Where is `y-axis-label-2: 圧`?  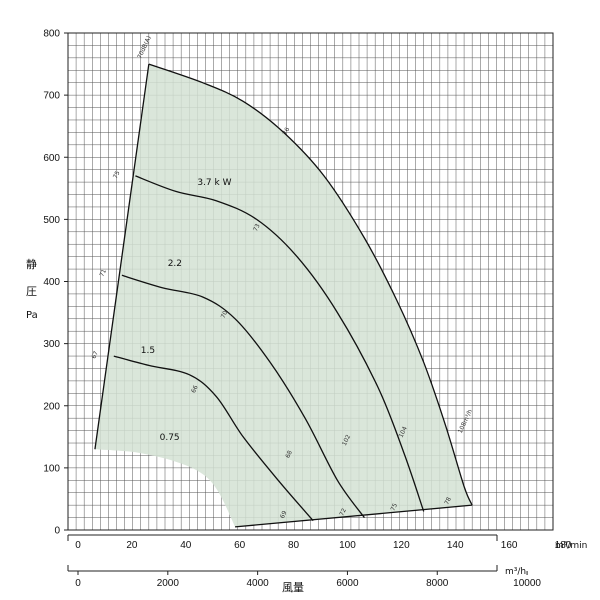
y-axis-label-2: 圧 is located at coordinates (31, 291).